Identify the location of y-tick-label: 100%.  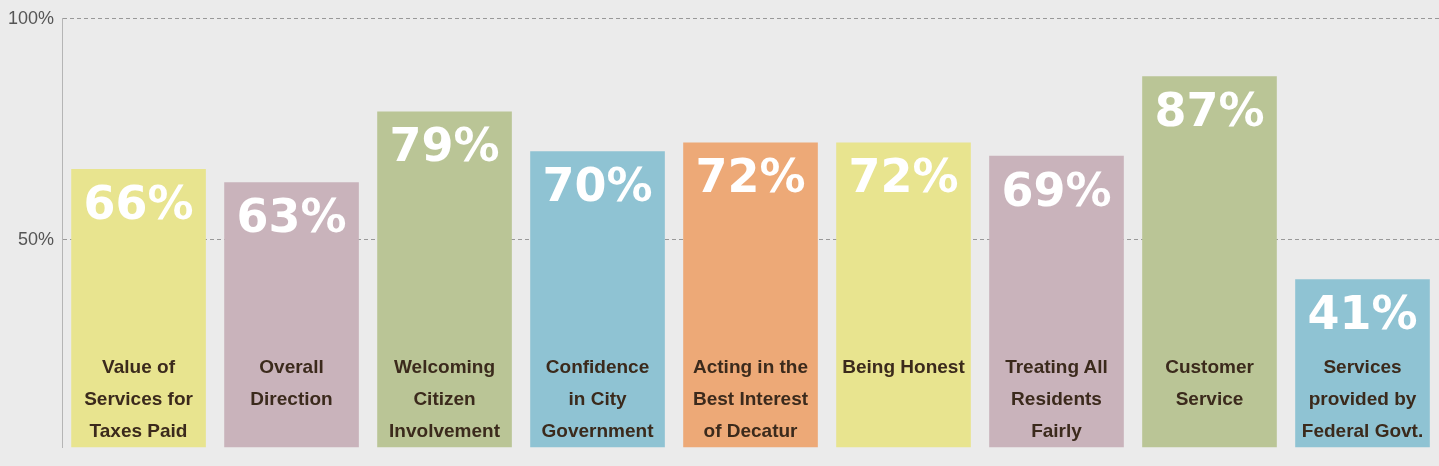
(31, 17).